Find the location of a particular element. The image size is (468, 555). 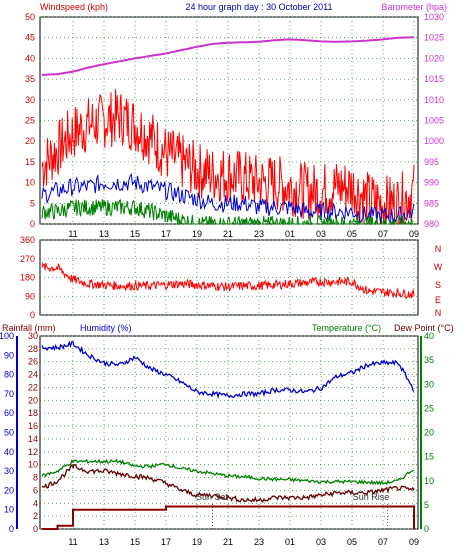

humidity-y-tick-label: 80 is located at coordinates (9, 375).